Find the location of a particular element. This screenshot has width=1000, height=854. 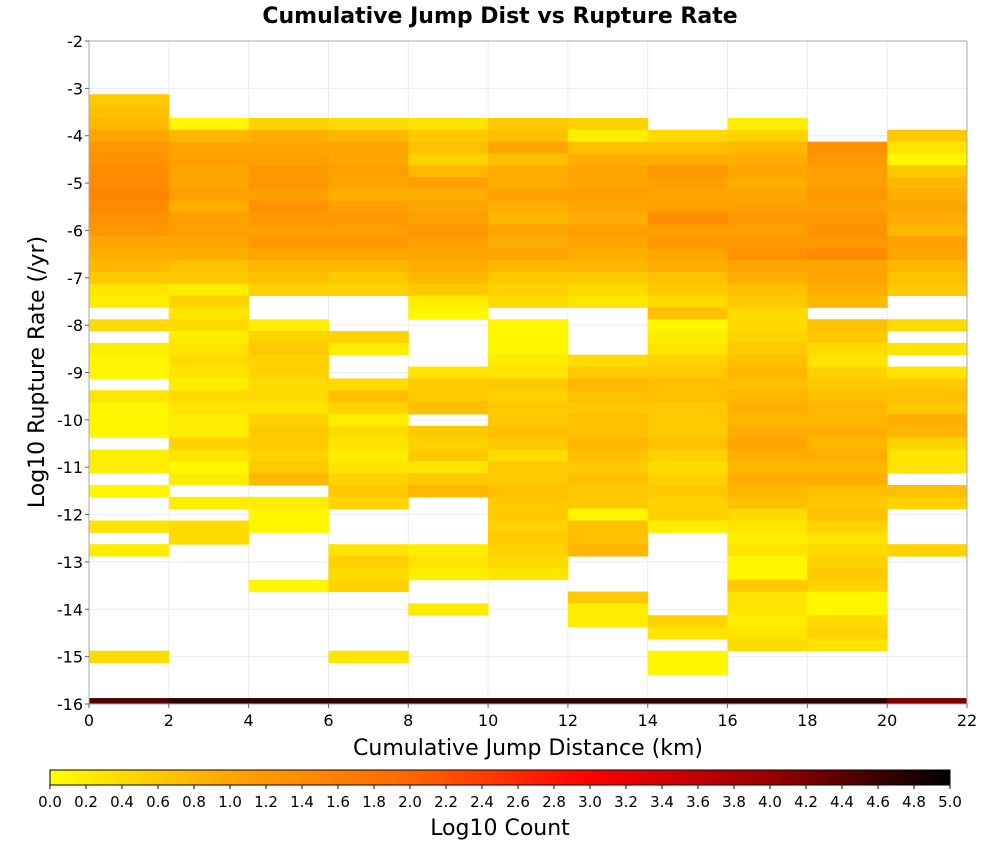

colorbar-tick-label: 2.4 is located at coordinates (482, 802).